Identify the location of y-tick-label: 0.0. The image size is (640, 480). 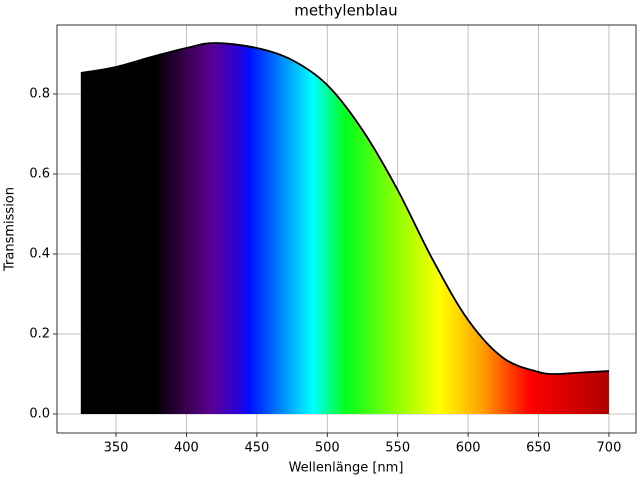
(39, 414).